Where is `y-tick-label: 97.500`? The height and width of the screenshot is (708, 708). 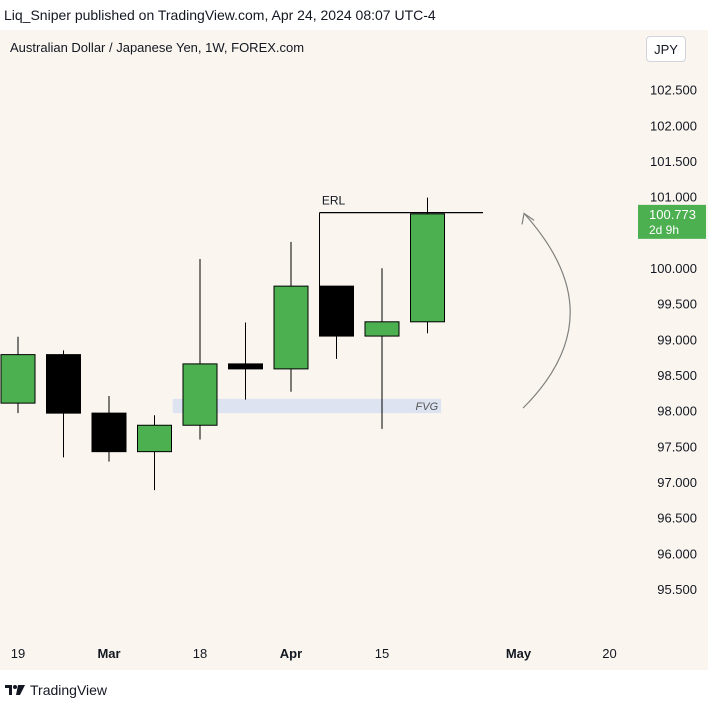 y-tick-label: 97.500 is located at coordinates (677, 446).